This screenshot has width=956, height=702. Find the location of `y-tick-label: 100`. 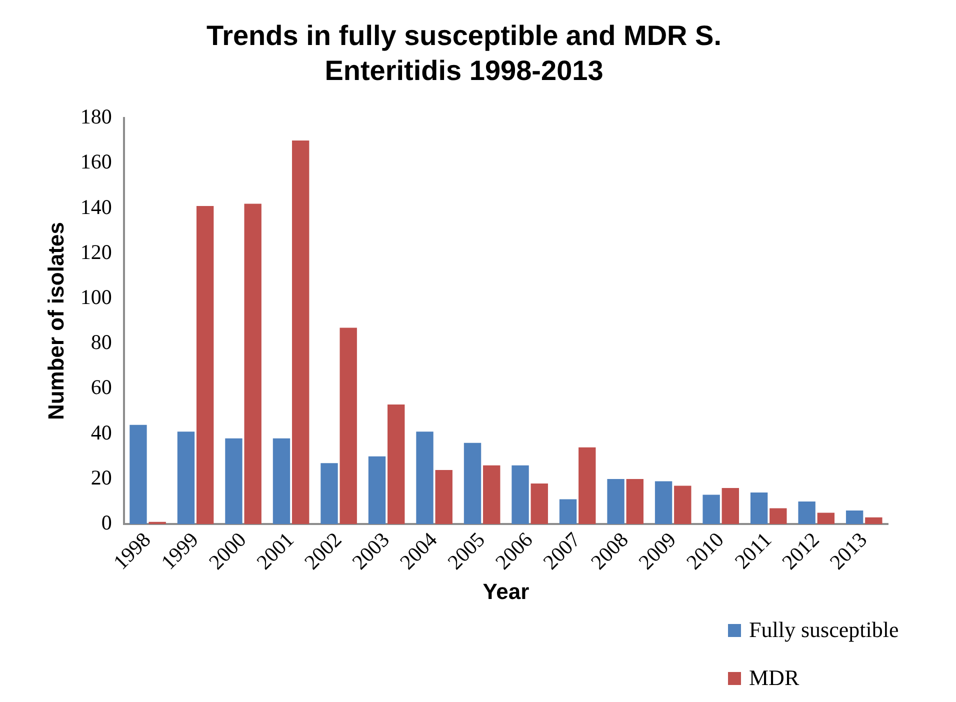

y-tick-label: 100 is located at coordinates (96, 296).